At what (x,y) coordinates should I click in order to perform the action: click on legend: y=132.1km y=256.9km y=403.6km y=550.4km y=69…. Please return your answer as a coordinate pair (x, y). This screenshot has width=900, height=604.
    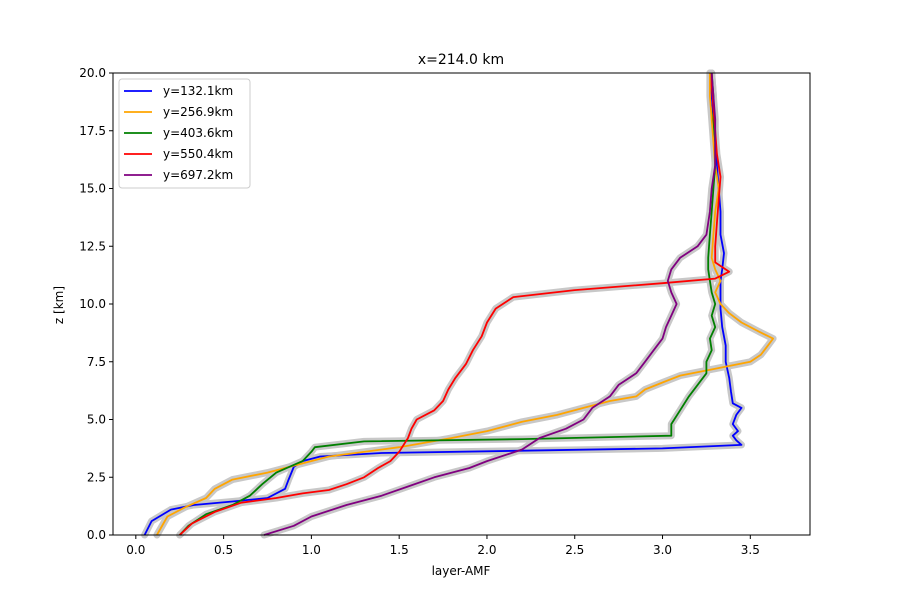
    Looking at the image, I should click on (184, 133).